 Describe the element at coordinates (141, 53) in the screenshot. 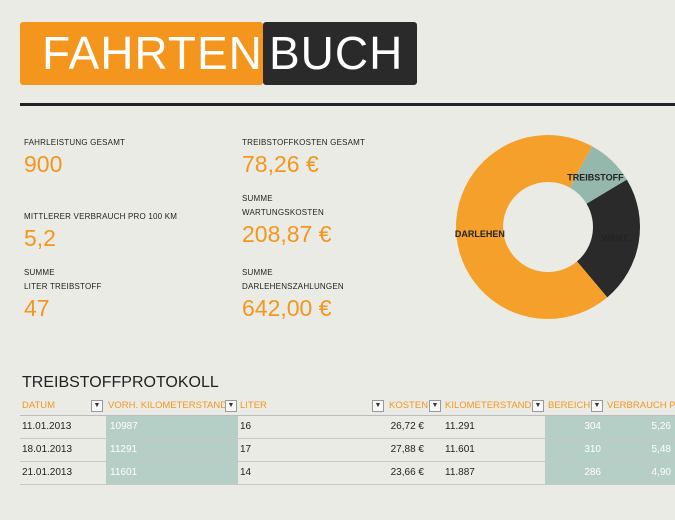

I see `title-fahrten: FAHRTEN` at that location.